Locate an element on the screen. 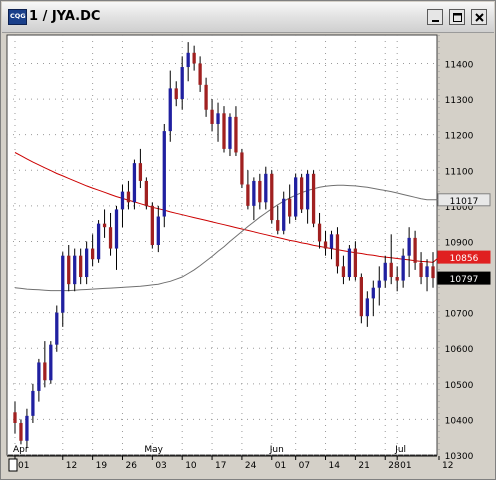 Image resolution: width=496 pixels, height=480 pixels. price-label: 10797 is located at coordinates (464, 280).